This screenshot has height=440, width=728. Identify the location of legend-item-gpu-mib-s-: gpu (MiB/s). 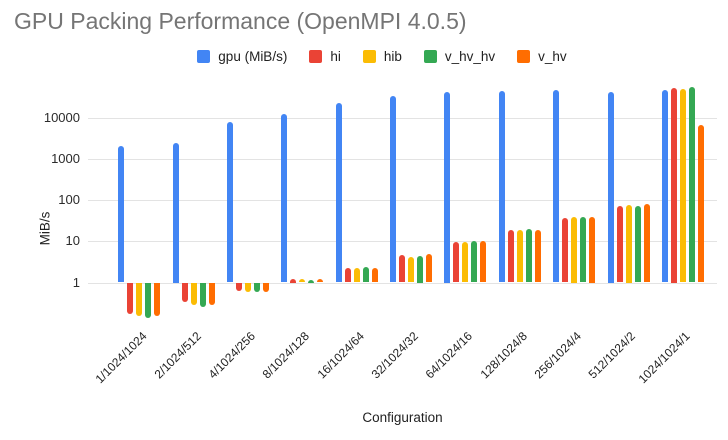
(242, 56).